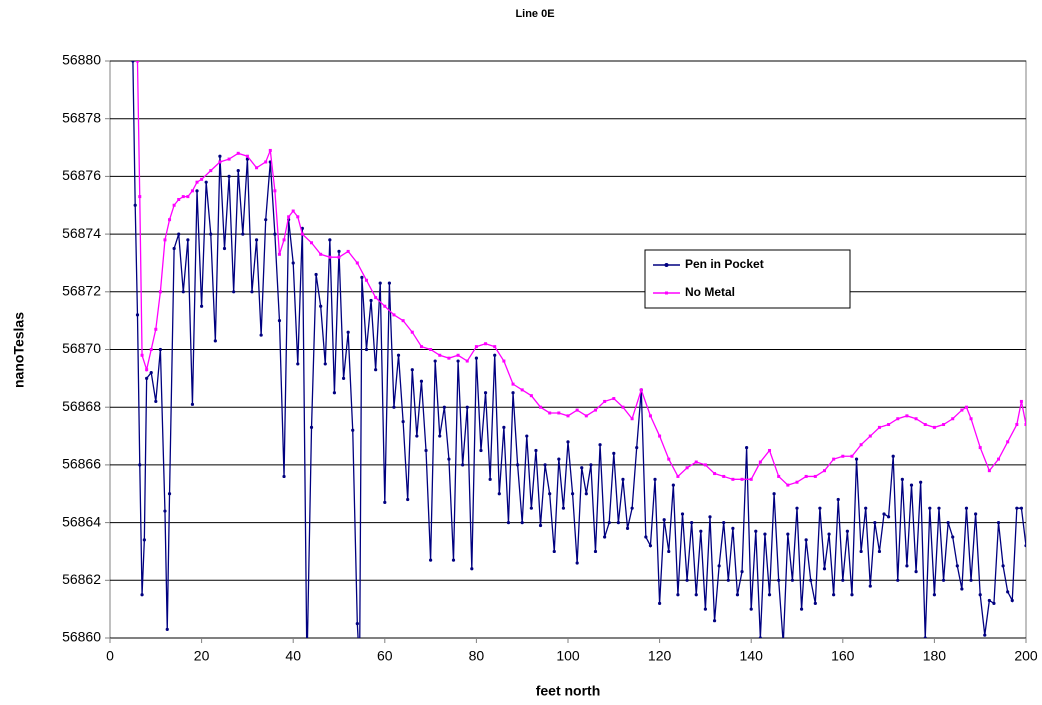 The width and height of the screenshot is (1042, 705). Describe the element at coordinates (724, 264) in the screenshot. I see `legend-label: Pen in Pocket` at that location.